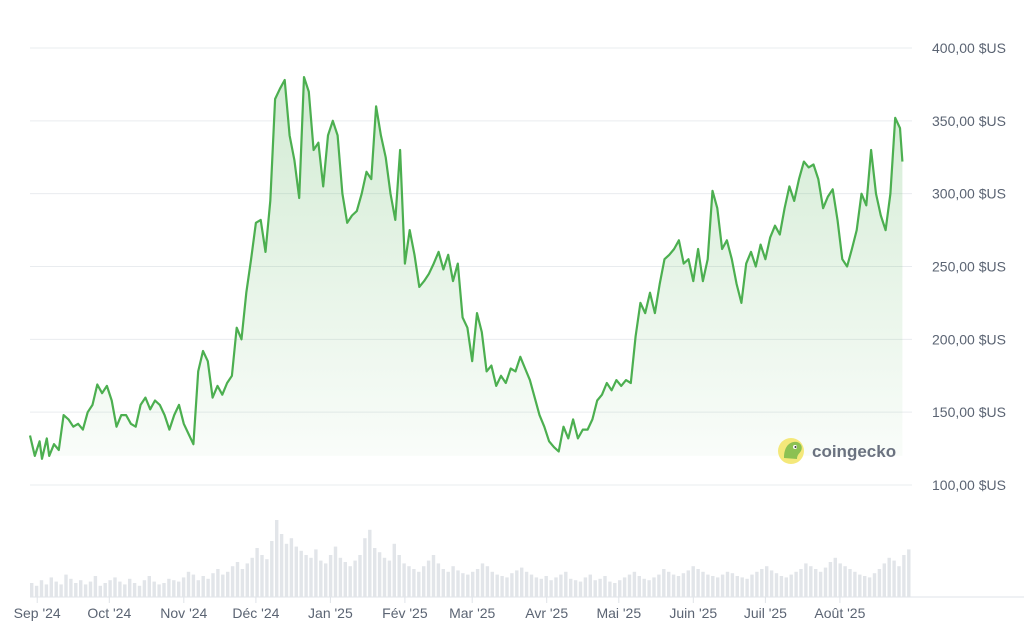 The height and width of the screenshot is (640, 1024). What do you see at coordinates (969, 412) in the screenshot?
I see `y-tick-label: 150,00 $US` at bounding box center [969, 412].